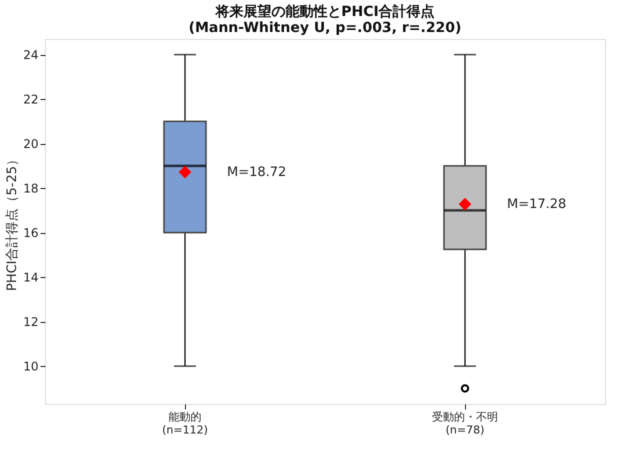  What do you see at coordinates (30, 189) in the screenshot?
I see `y-tick-label: 18` at bounding box center [30, 189].